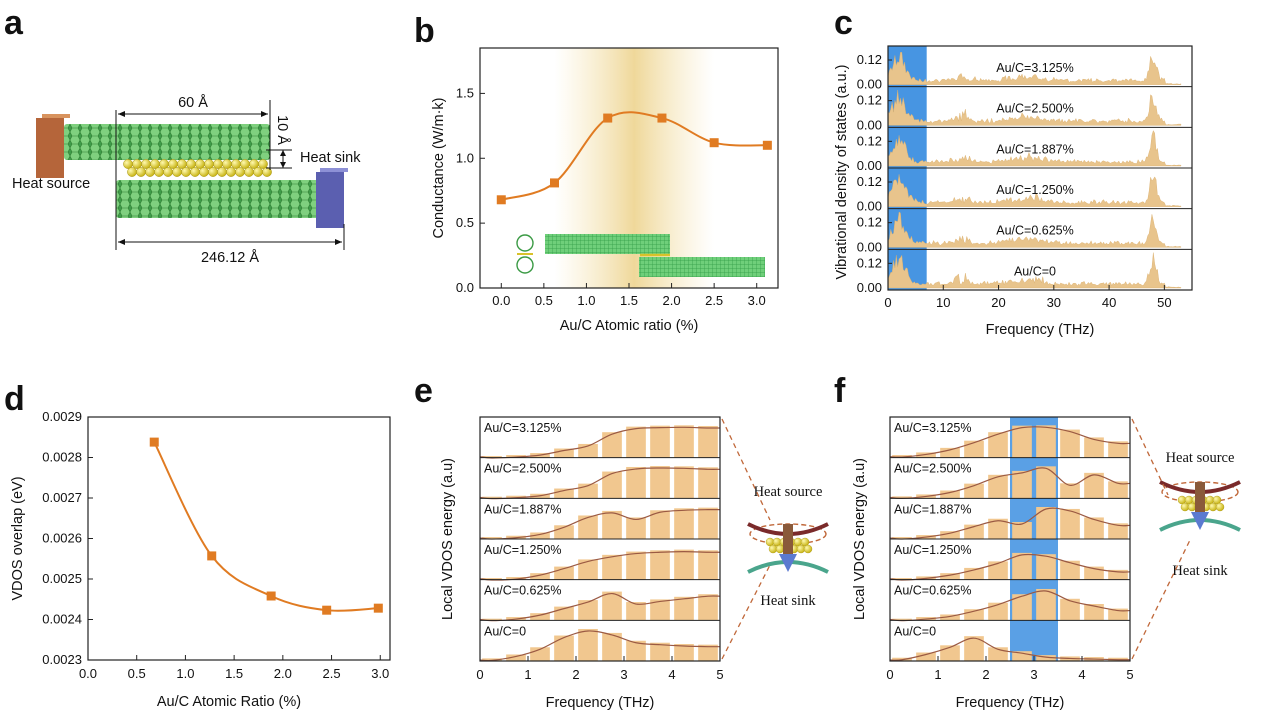  Describe the element at coordinates (522, 509) in the screenshot. I see `series-label: Au/C=1.887%` at that location.